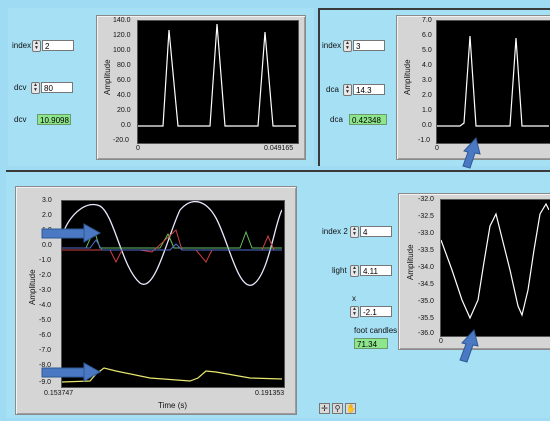 This screenshot has width=550, height=421. Describe the element at coordinates (339, 270) in the screenshot. I see `light-label: light` at that location.